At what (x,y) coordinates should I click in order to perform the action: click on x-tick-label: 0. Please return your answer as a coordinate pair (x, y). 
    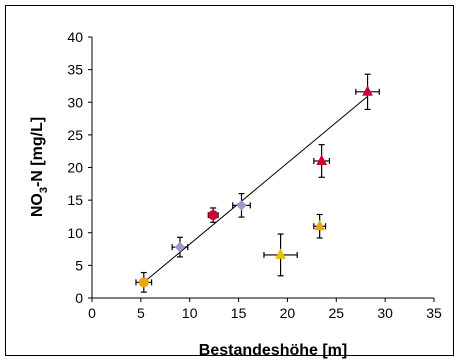
    Looking at the image, I should click on (92, 313).